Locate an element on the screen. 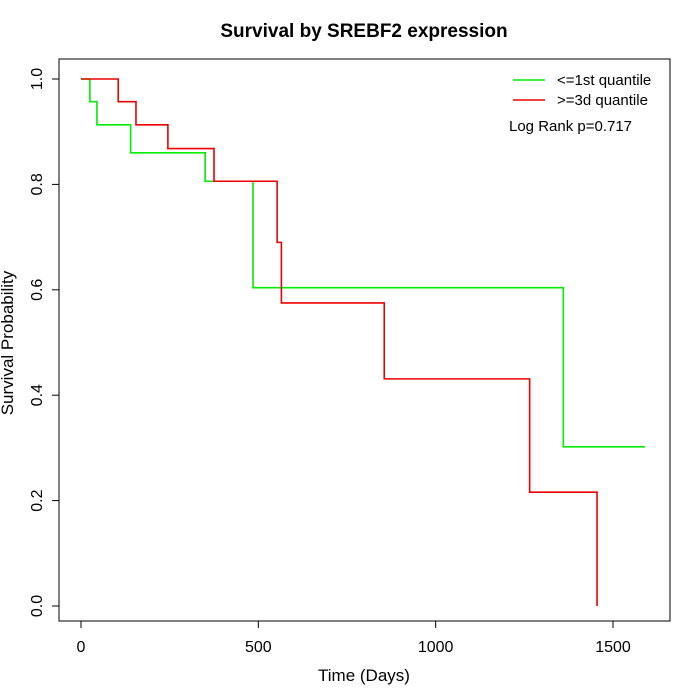 This screenshot has height=700, width=700. x-axis: 0 500 1000 1500 is located at coordinates (354, 638).